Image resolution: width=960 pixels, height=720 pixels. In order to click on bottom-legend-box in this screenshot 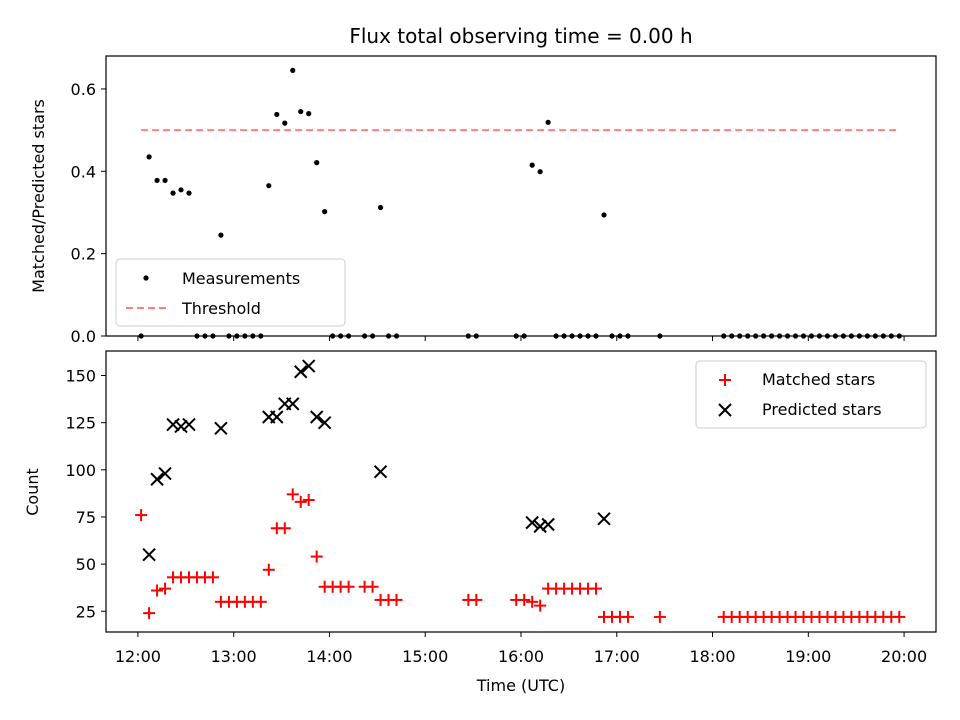, I will do `click(811, 394)`.